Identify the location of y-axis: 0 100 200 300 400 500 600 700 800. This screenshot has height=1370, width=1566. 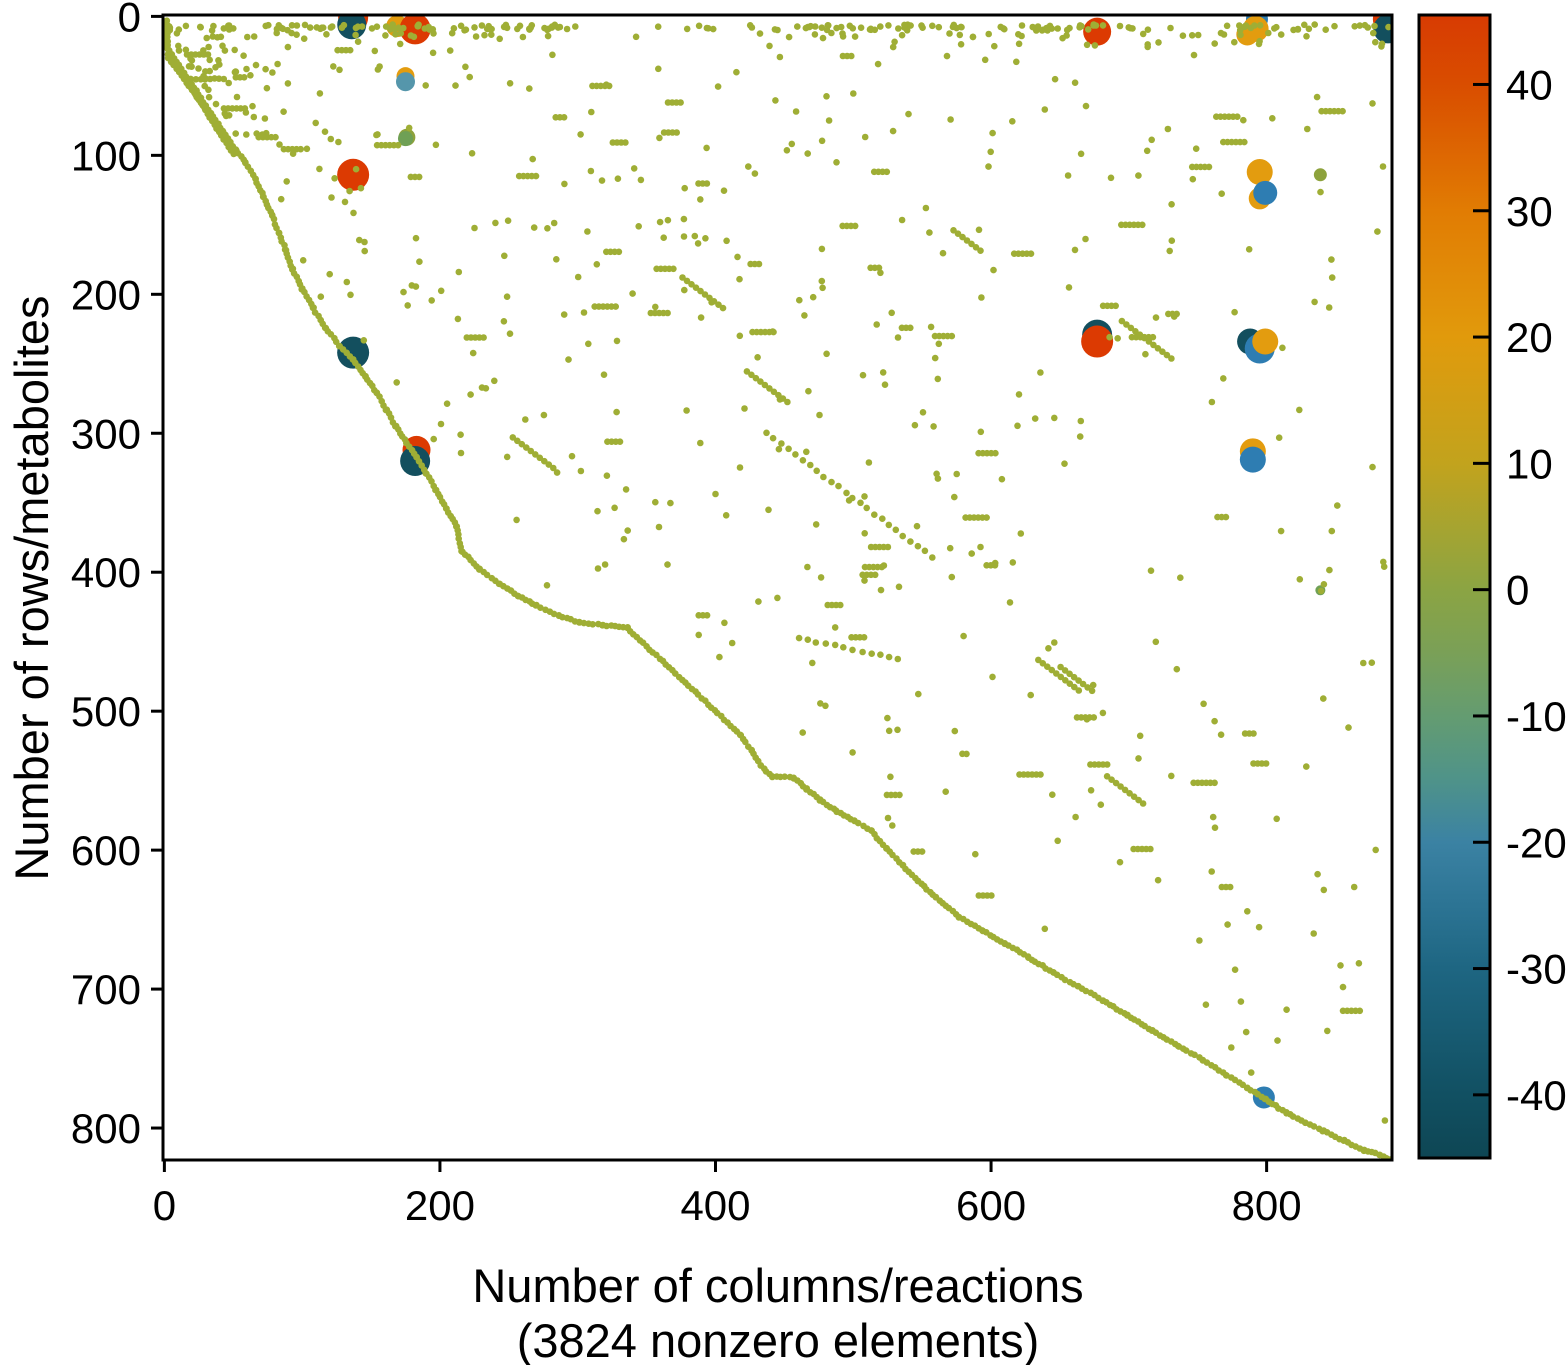
(117, 576).